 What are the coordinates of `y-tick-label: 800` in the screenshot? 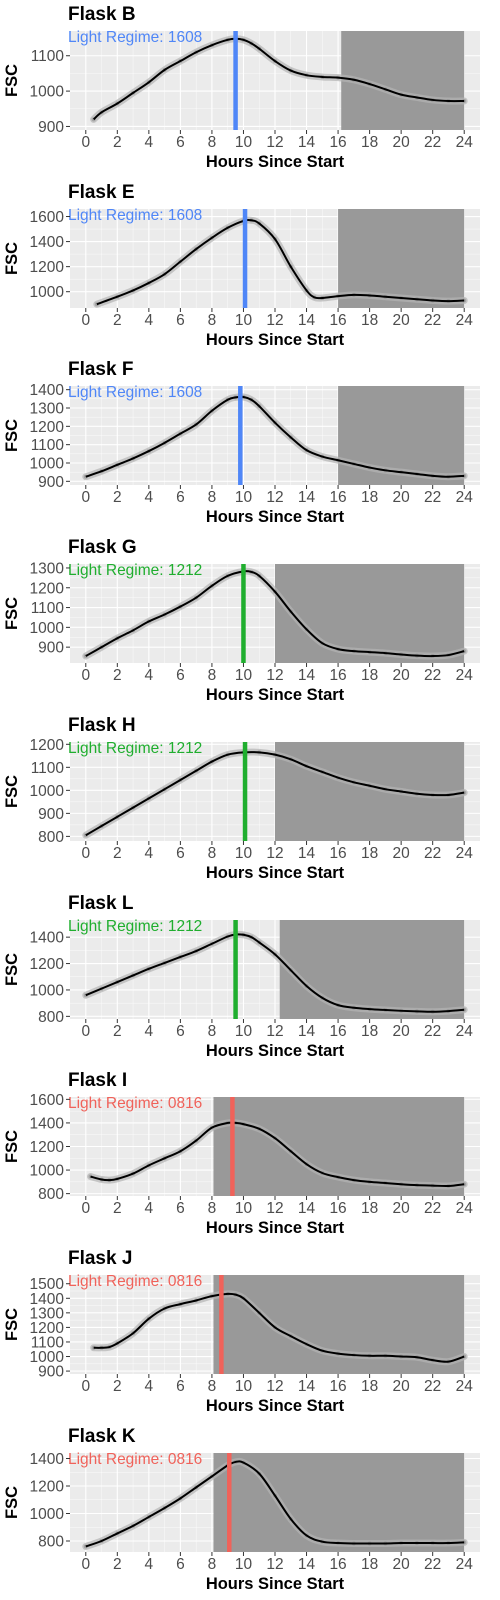 It's located at (51, 1194).